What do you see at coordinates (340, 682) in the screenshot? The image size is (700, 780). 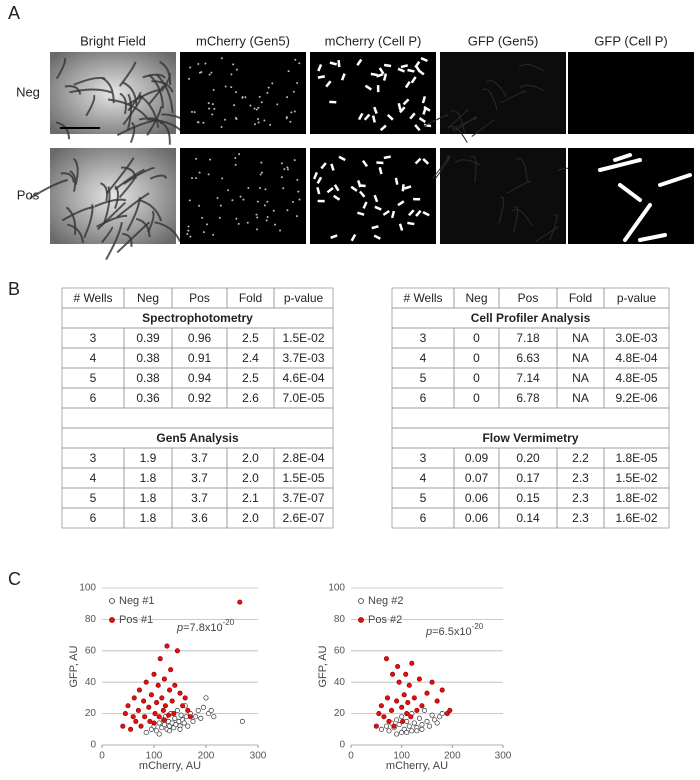 I see `y-tick-label: 40` at bounding box center [340, 682].